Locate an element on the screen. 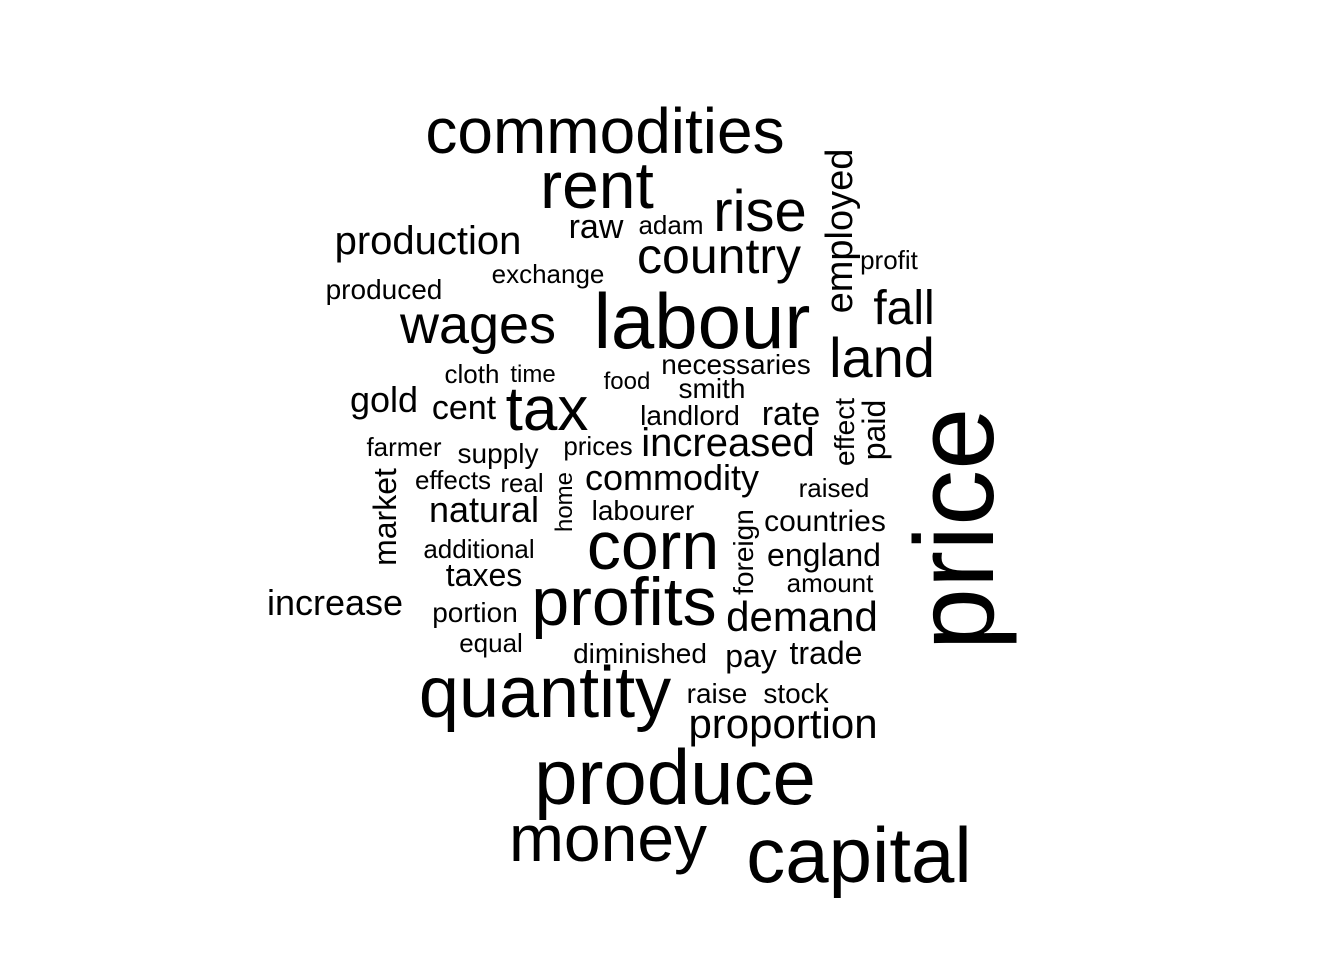 The image size is (1344, 960). word-corn: corn is located at coordinates (653, 546).